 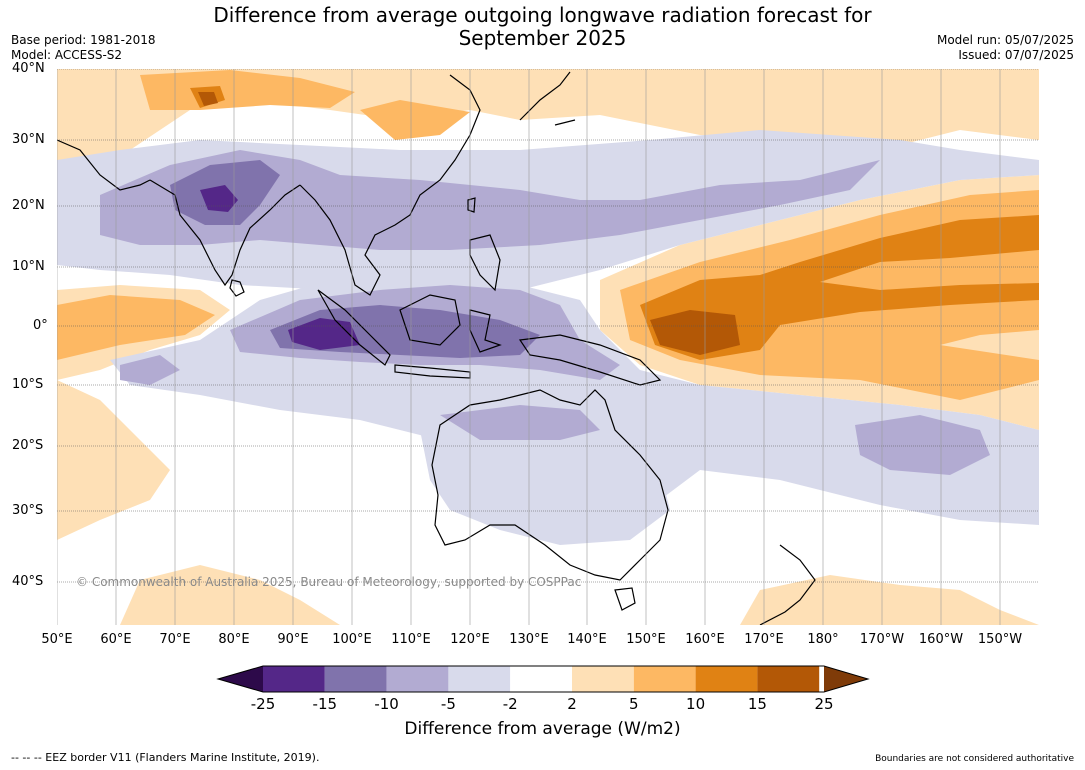 What do you see at coordinates (28, 384) in the screenshot?
I see `lat-label-10s: 10°S` at bounding box center [28, 384].